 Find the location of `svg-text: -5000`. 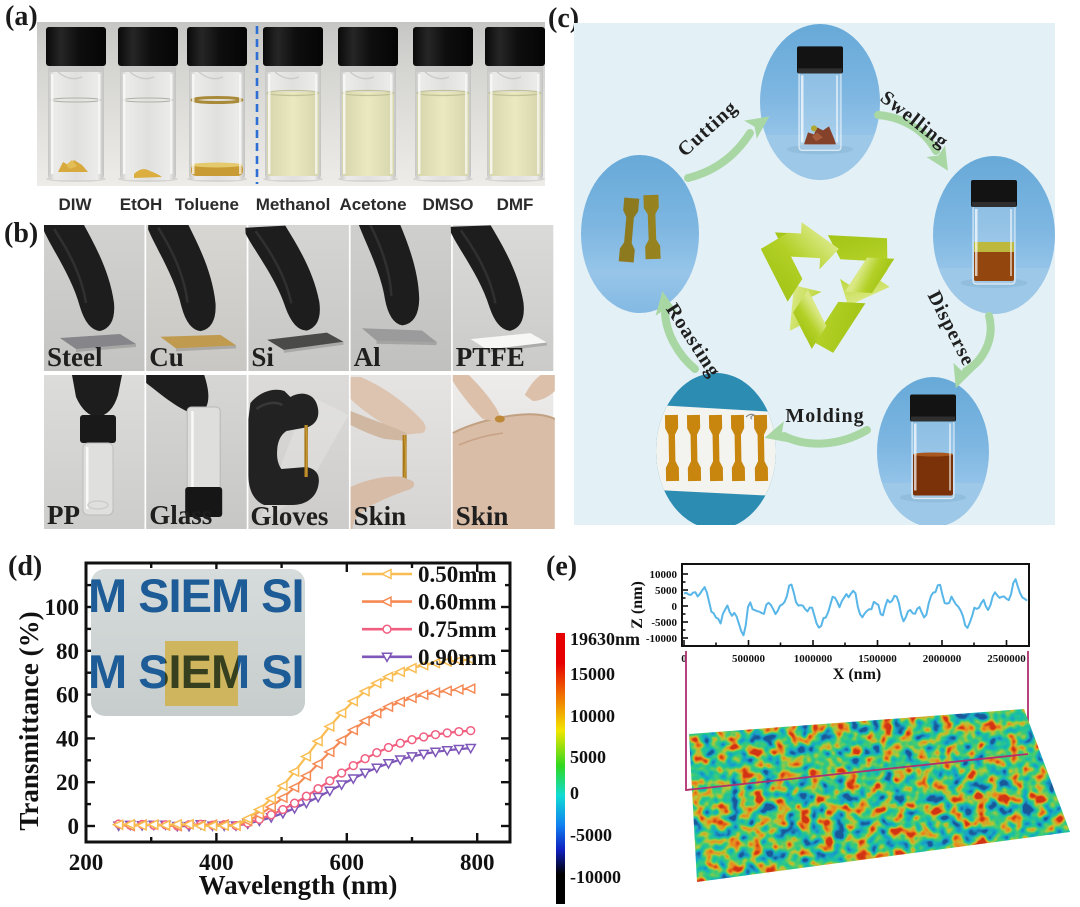

svg-text: -5000 is located at coordinates (664, 623).